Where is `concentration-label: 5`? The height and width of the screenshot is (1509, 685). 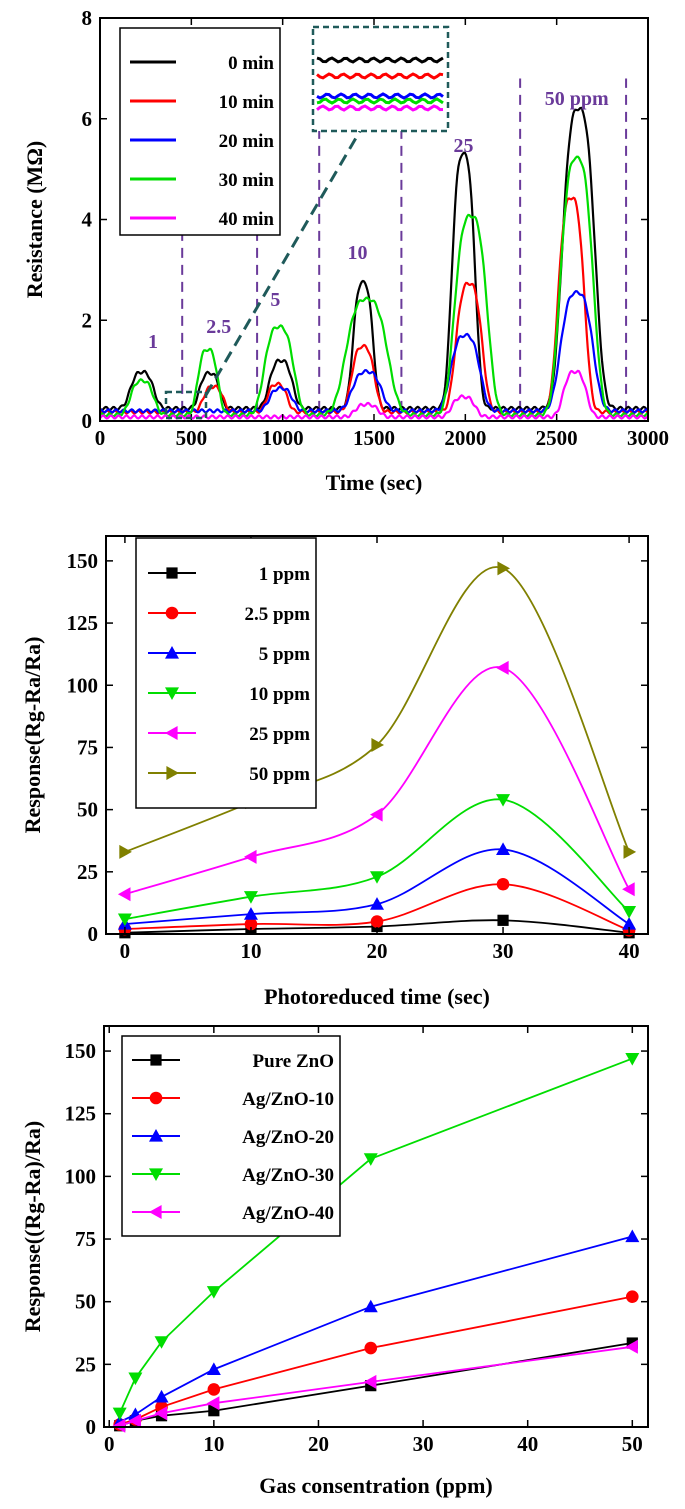 concentration-label: 5 is located at coordinates (275, 300).